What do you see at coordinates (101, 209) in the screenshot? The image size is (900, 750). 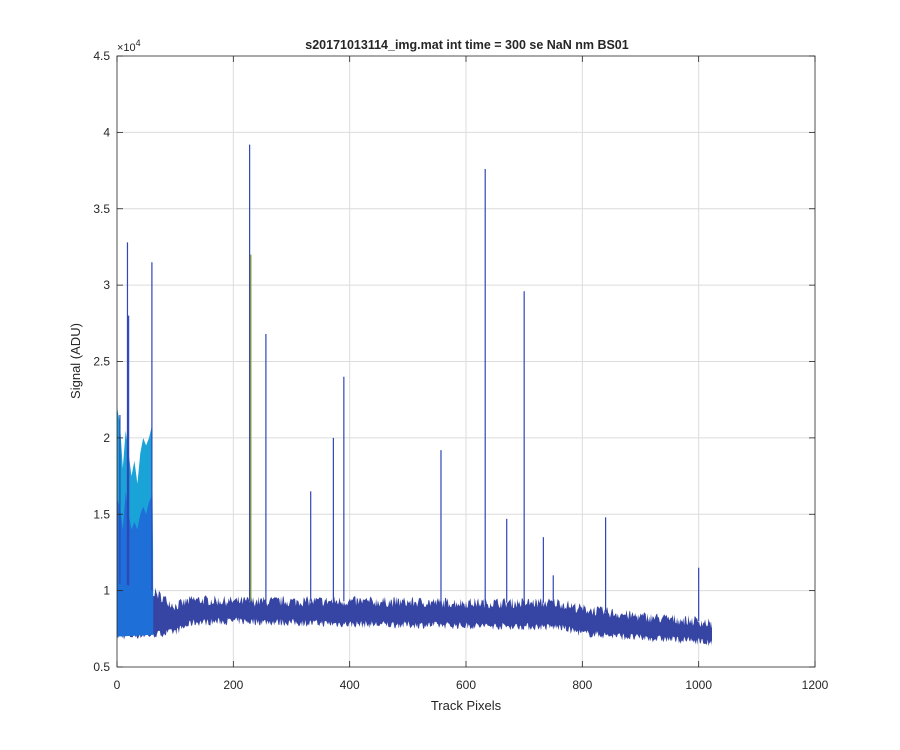 I see `y-tick-label: 3.5` at bounding box center [101, 209].